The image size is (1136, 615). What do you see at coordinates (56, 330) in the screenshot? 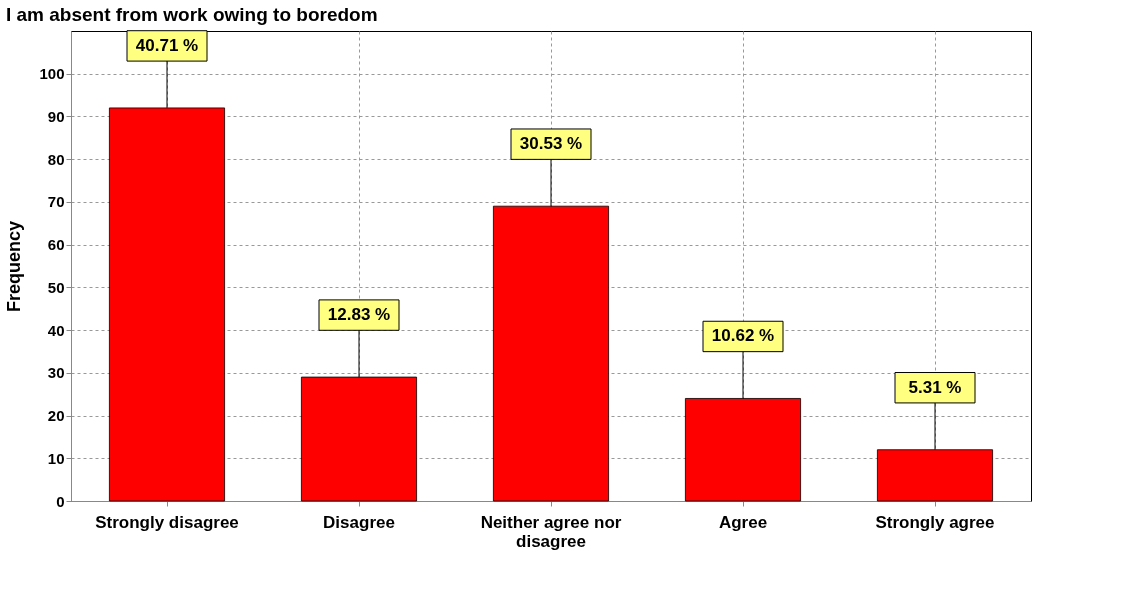
I see `y-tick-label: 40` at bounding box center [56, 330].